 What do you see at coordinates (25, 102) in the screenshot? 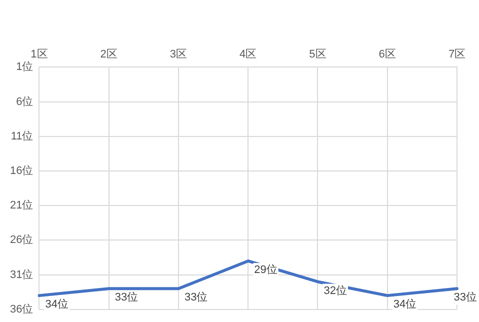
I see `y-tick-label: 6位` at bounding box center [25, 102].